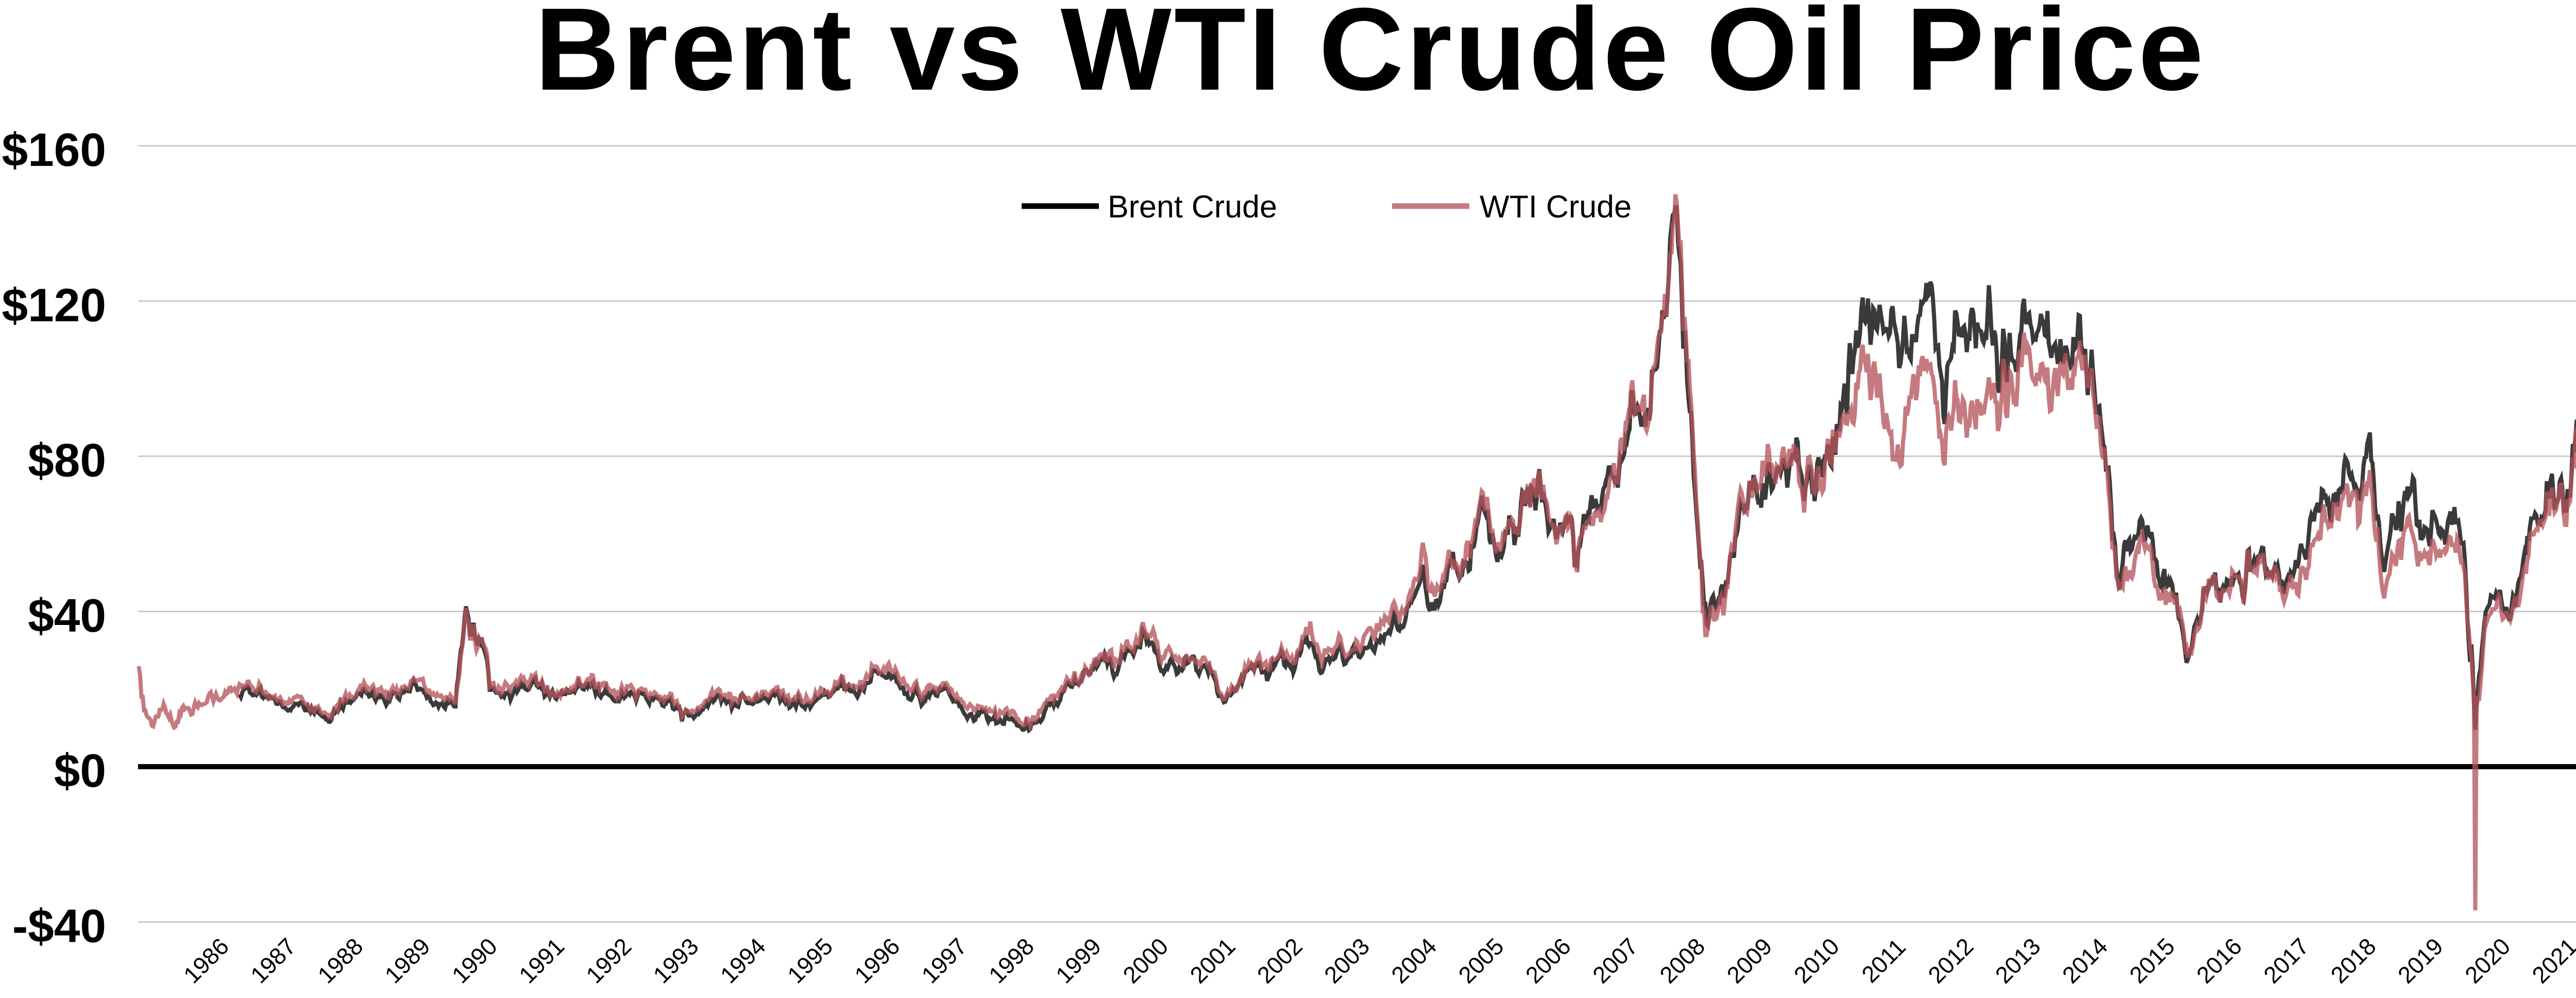 This screenshot has height=998, width=2576. I want to click on svg-text: Brent vs WTI Crude Oil Price, so click(1370, 57).